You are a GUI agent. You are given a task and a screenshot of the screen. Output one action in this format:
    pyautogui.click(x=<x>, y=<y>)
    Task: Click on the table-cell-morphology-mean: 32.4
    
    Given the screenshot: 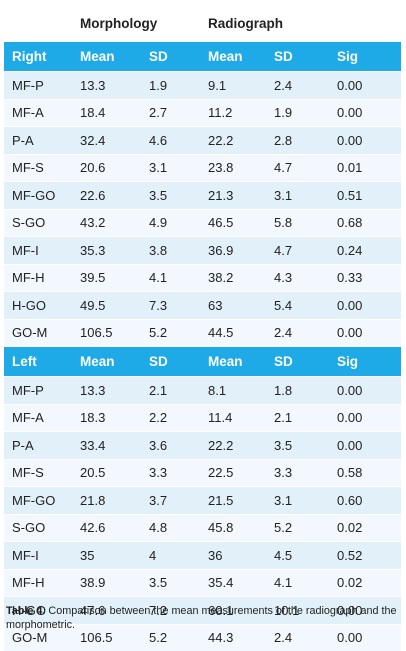 What is the action you would take?
    pyautogui.click(x=92, y=140)
    